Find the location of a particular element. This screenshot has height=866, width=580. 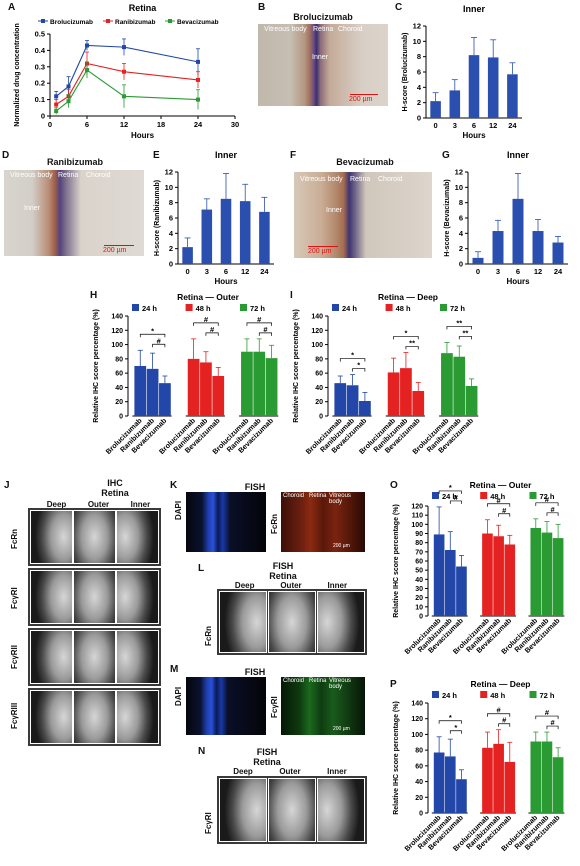

panel-l-title1: FISH is located at coordinates (283, 566).